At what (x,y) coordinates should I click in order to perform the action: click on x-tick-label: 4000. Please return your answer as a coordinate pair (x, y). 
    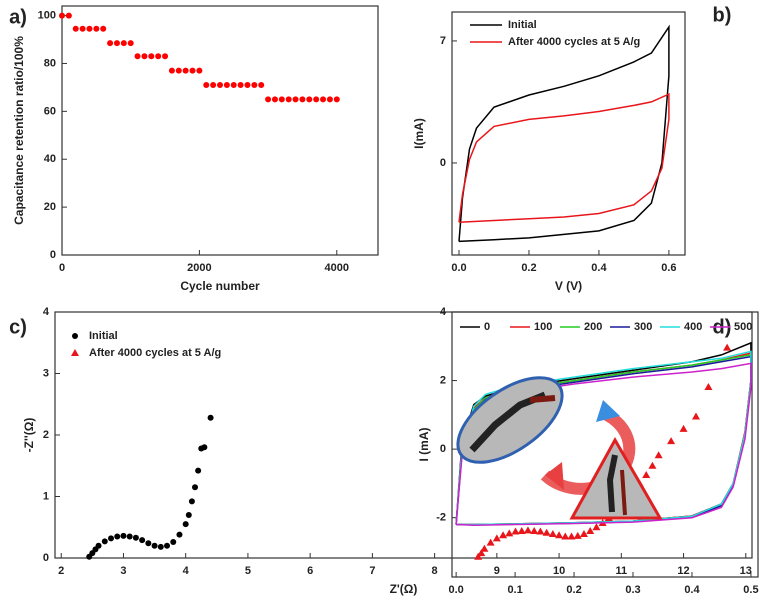
    Looking at the image, I should click on (337, 268).